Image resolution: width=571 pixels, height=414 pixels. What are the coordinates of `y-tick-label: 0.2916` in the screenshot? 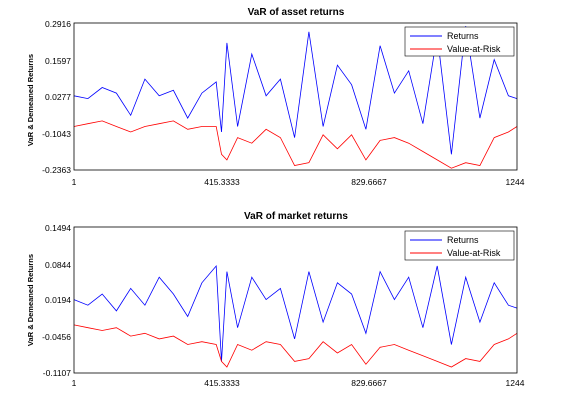 It's located at (58, 24).